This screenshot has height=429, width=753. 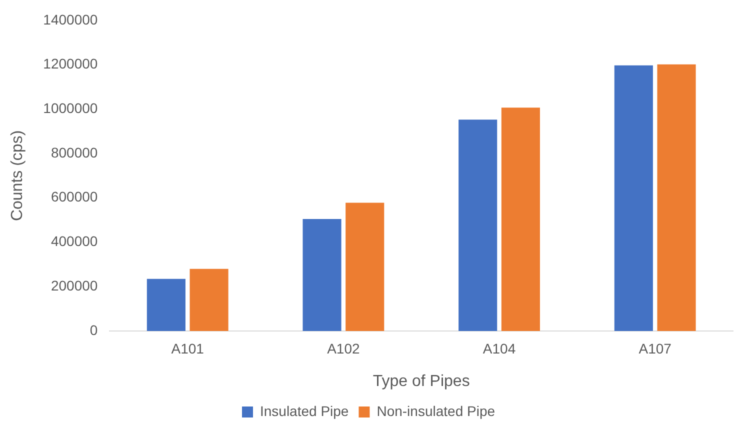 What do you see at coordinates (436, 410) in the screenshot?
I see `legend-label: Non-insulated Pipe` at bounding box center [436, 410].